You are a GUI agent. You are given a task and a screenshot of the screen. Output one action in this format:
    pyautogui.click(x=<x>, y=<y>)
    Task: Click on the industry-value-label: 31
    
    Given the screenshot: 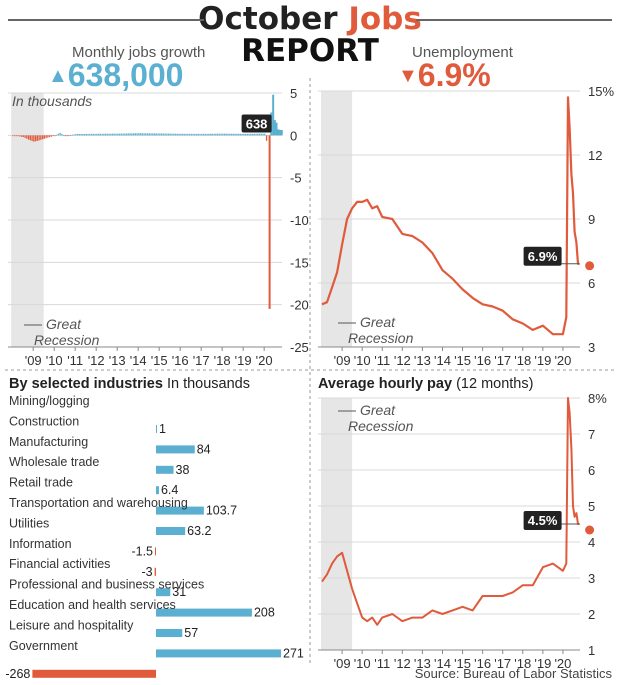 What is the action you would take?
    pyautogui.click(x=179, y=592)
    